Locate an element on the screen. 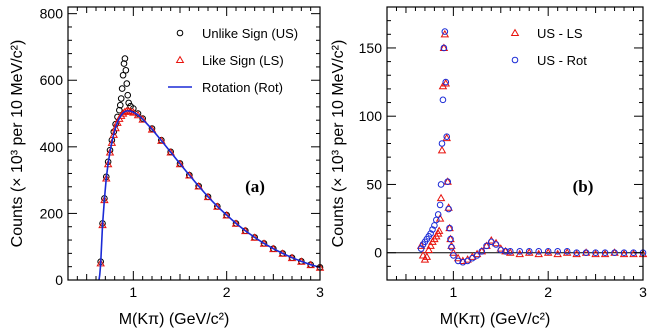 This screenshot has width=648, height=331. legend-label: Like Sign (LS) is located at coordinates (243, 60).